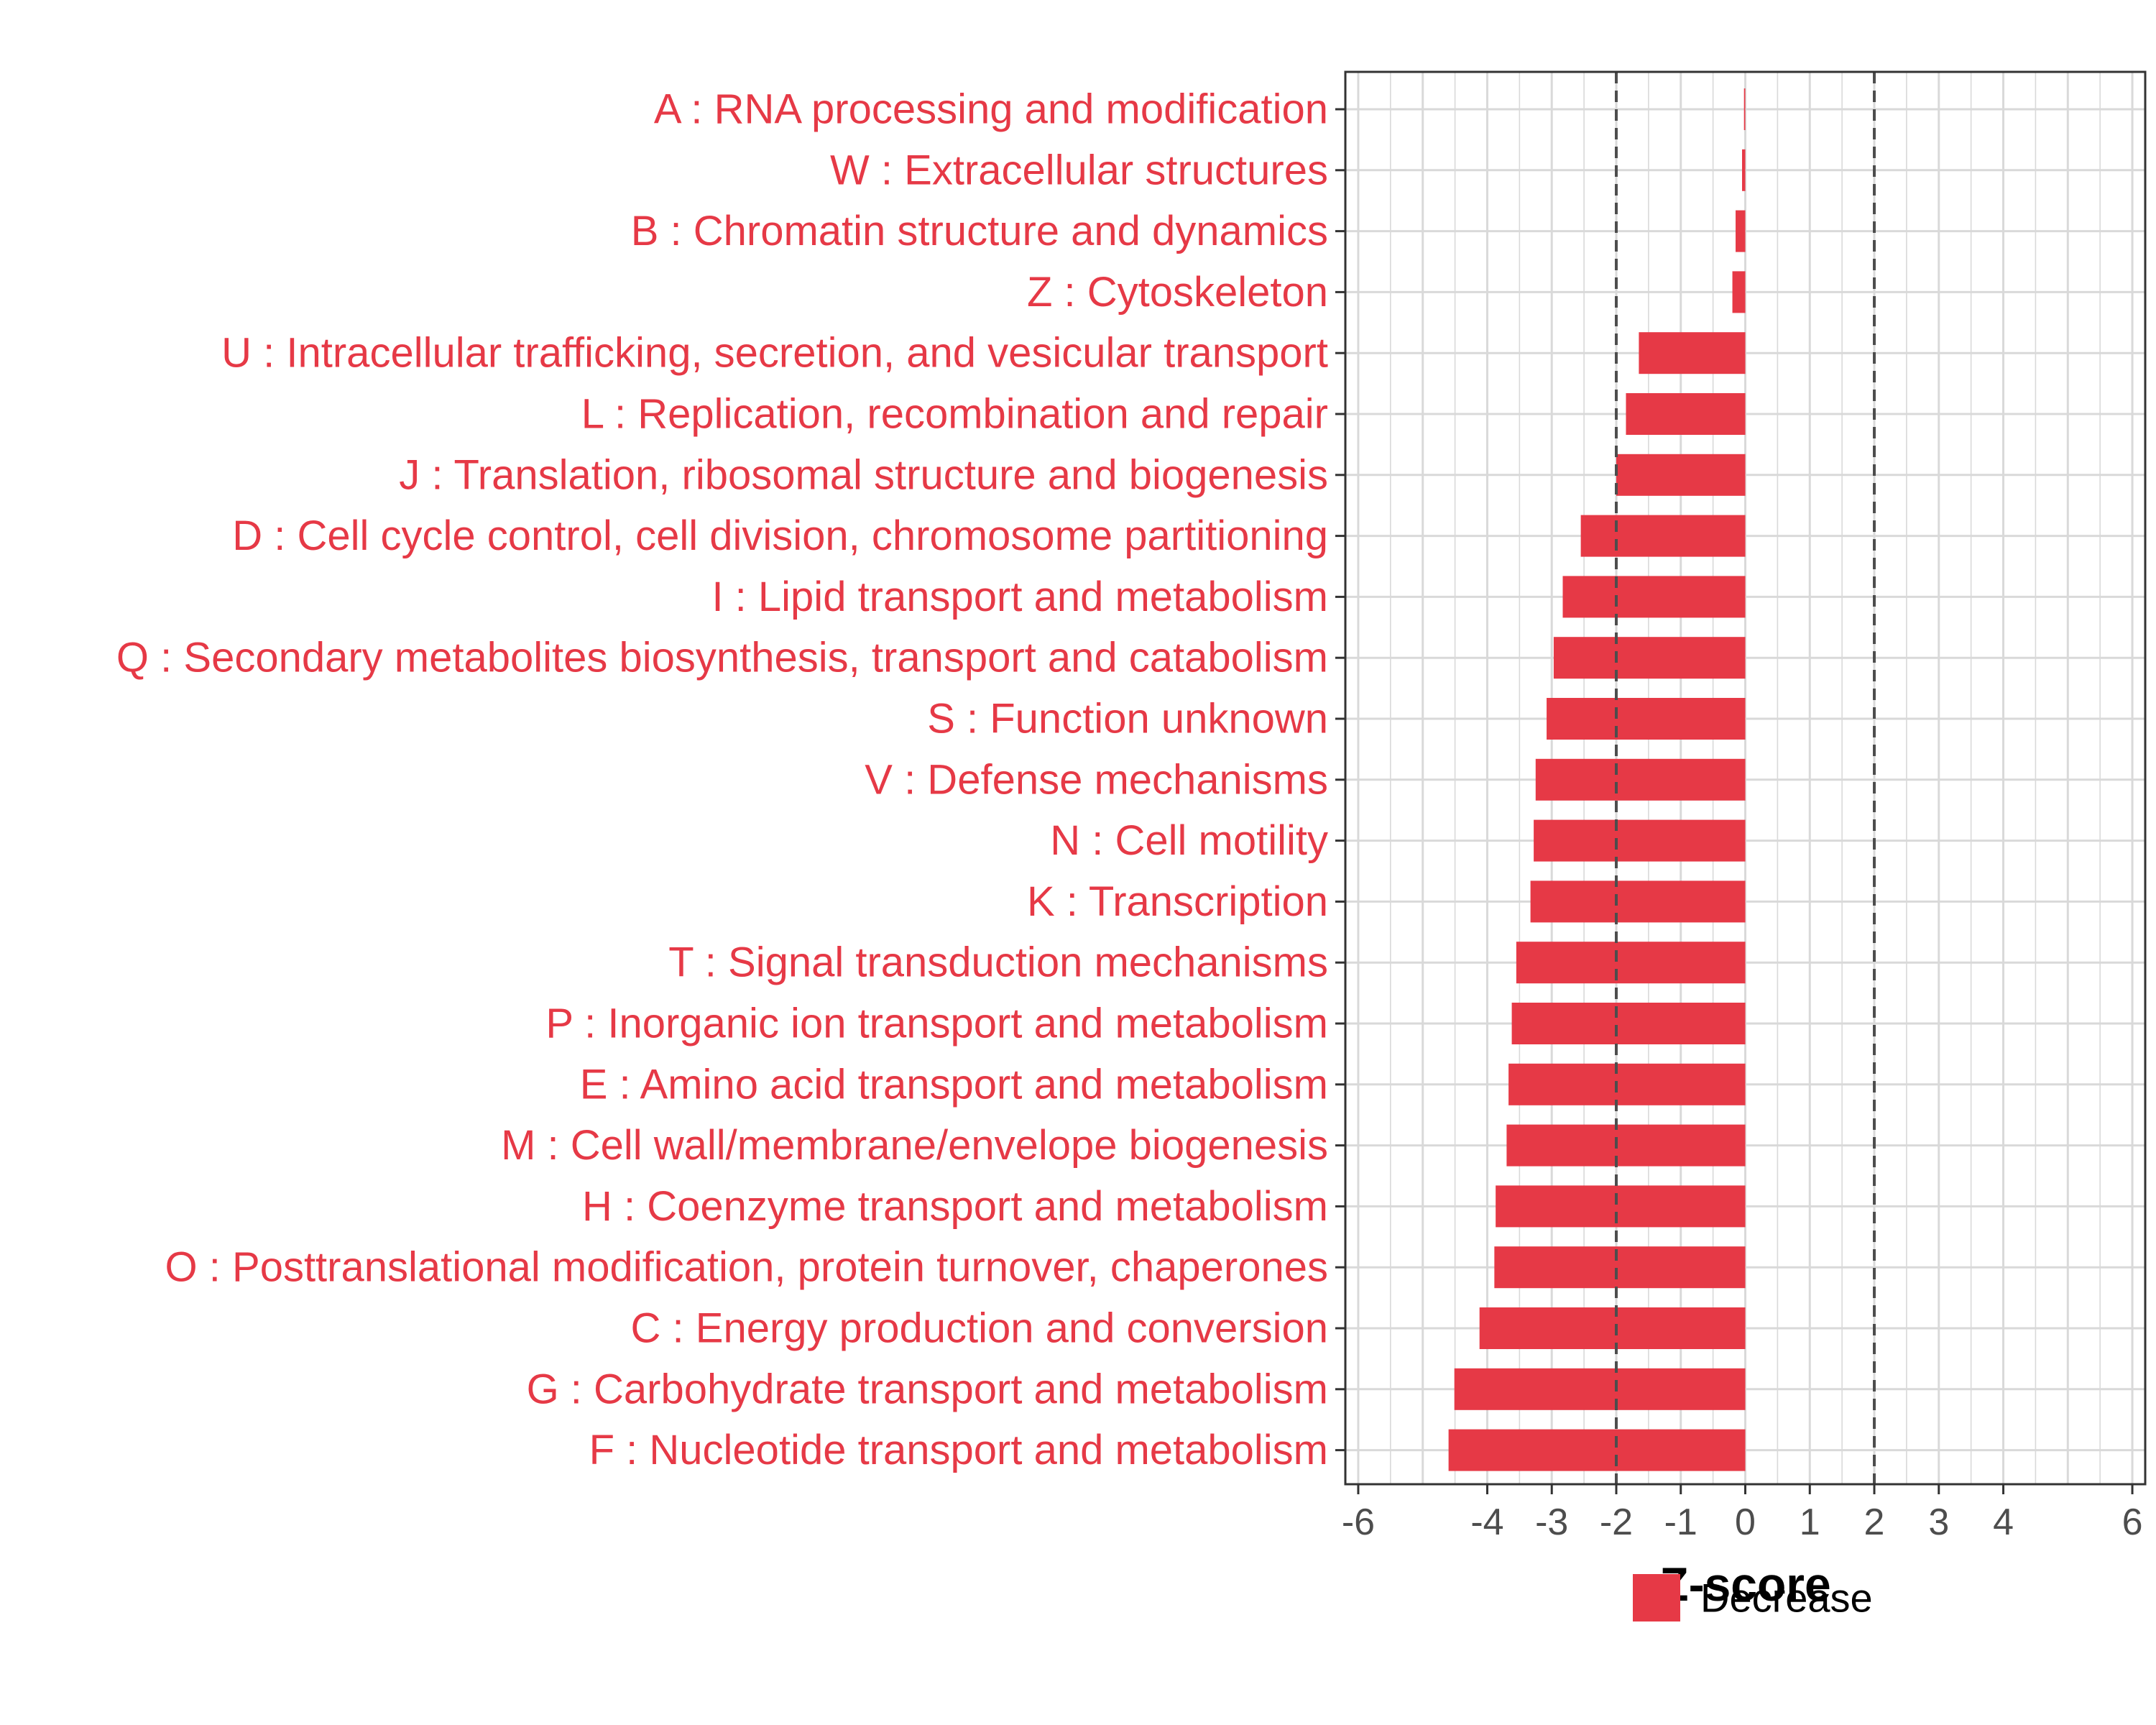 The height and width of the screenshot is (1725, 2156). What do you see at coordinates (1486, 1522) in the screenshot?
I see `x-tick-label: -4` at bounding box center [1486, 1522].